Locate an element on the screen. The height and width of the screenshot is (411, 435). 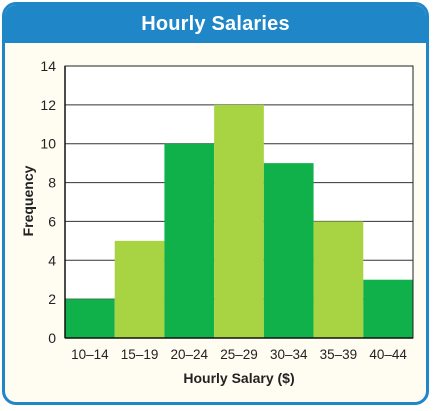
x-tick-label: 40–44 is located at coordinates (388, 354).